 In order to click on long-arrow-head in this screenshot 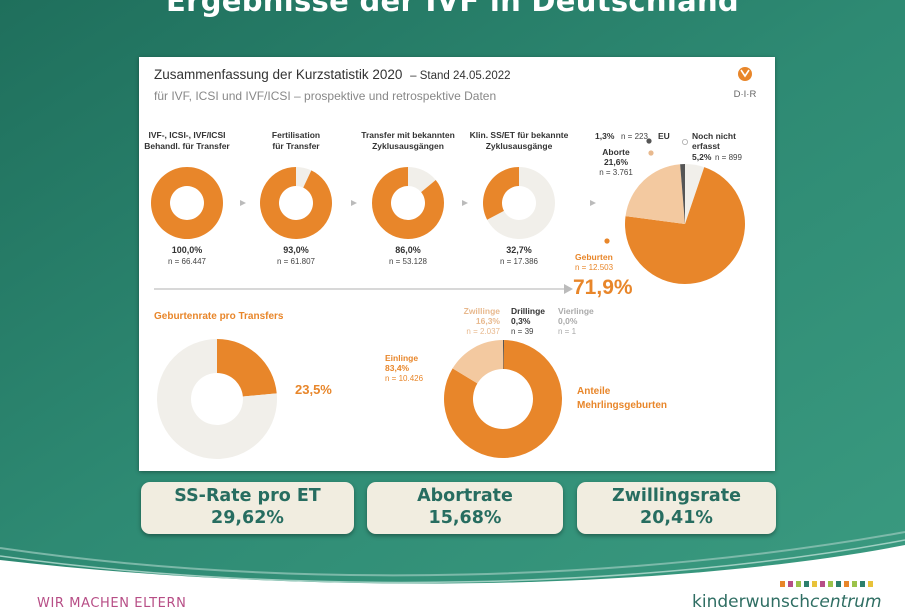, I will do `click(568, 289)`.